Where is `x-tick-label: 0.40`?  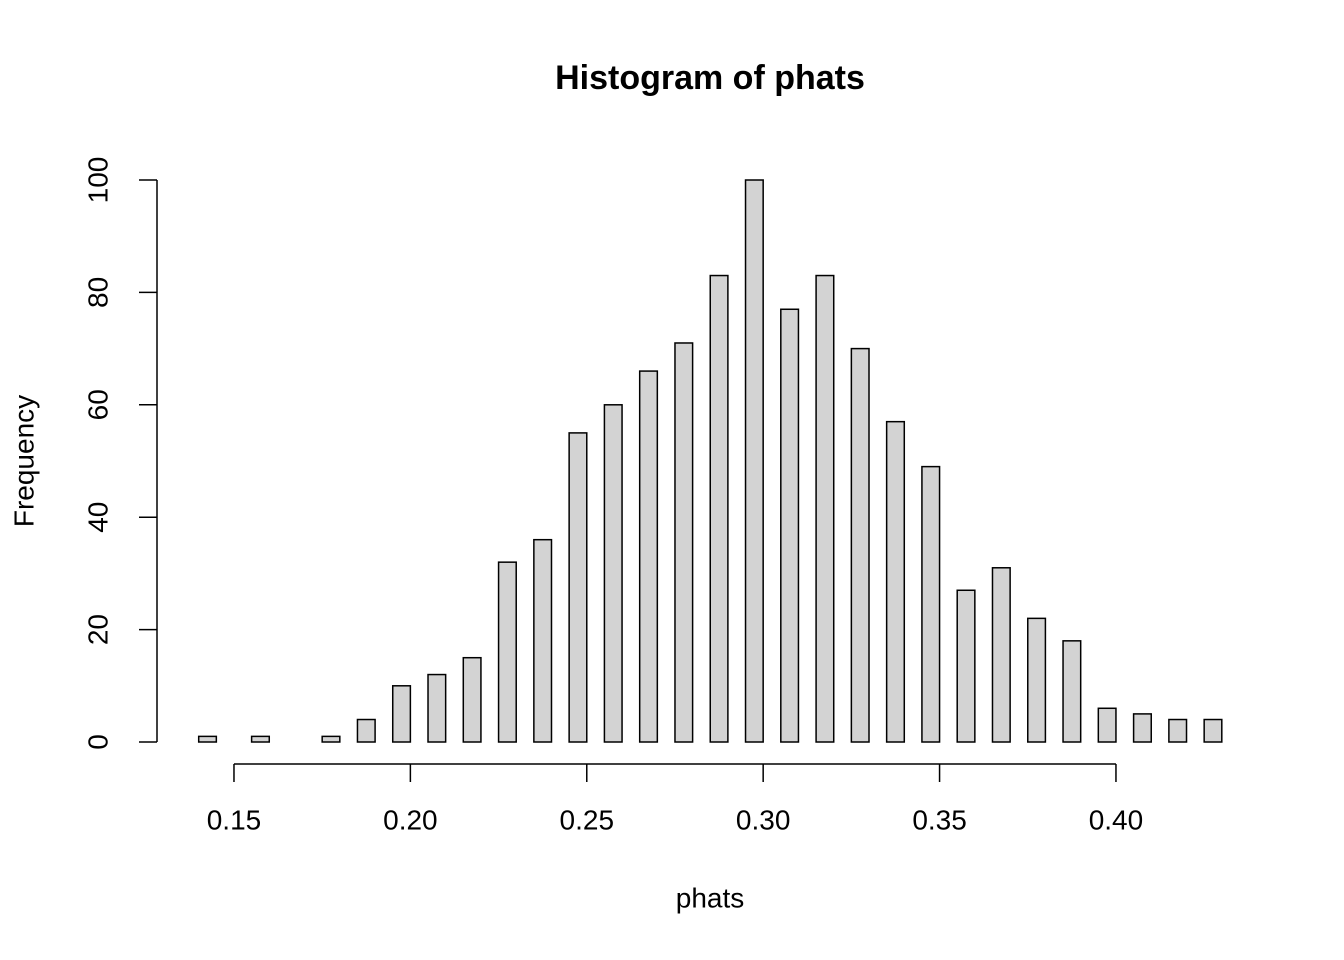 x-tick-label: 0.40 is located at coordinates (1116, 819).